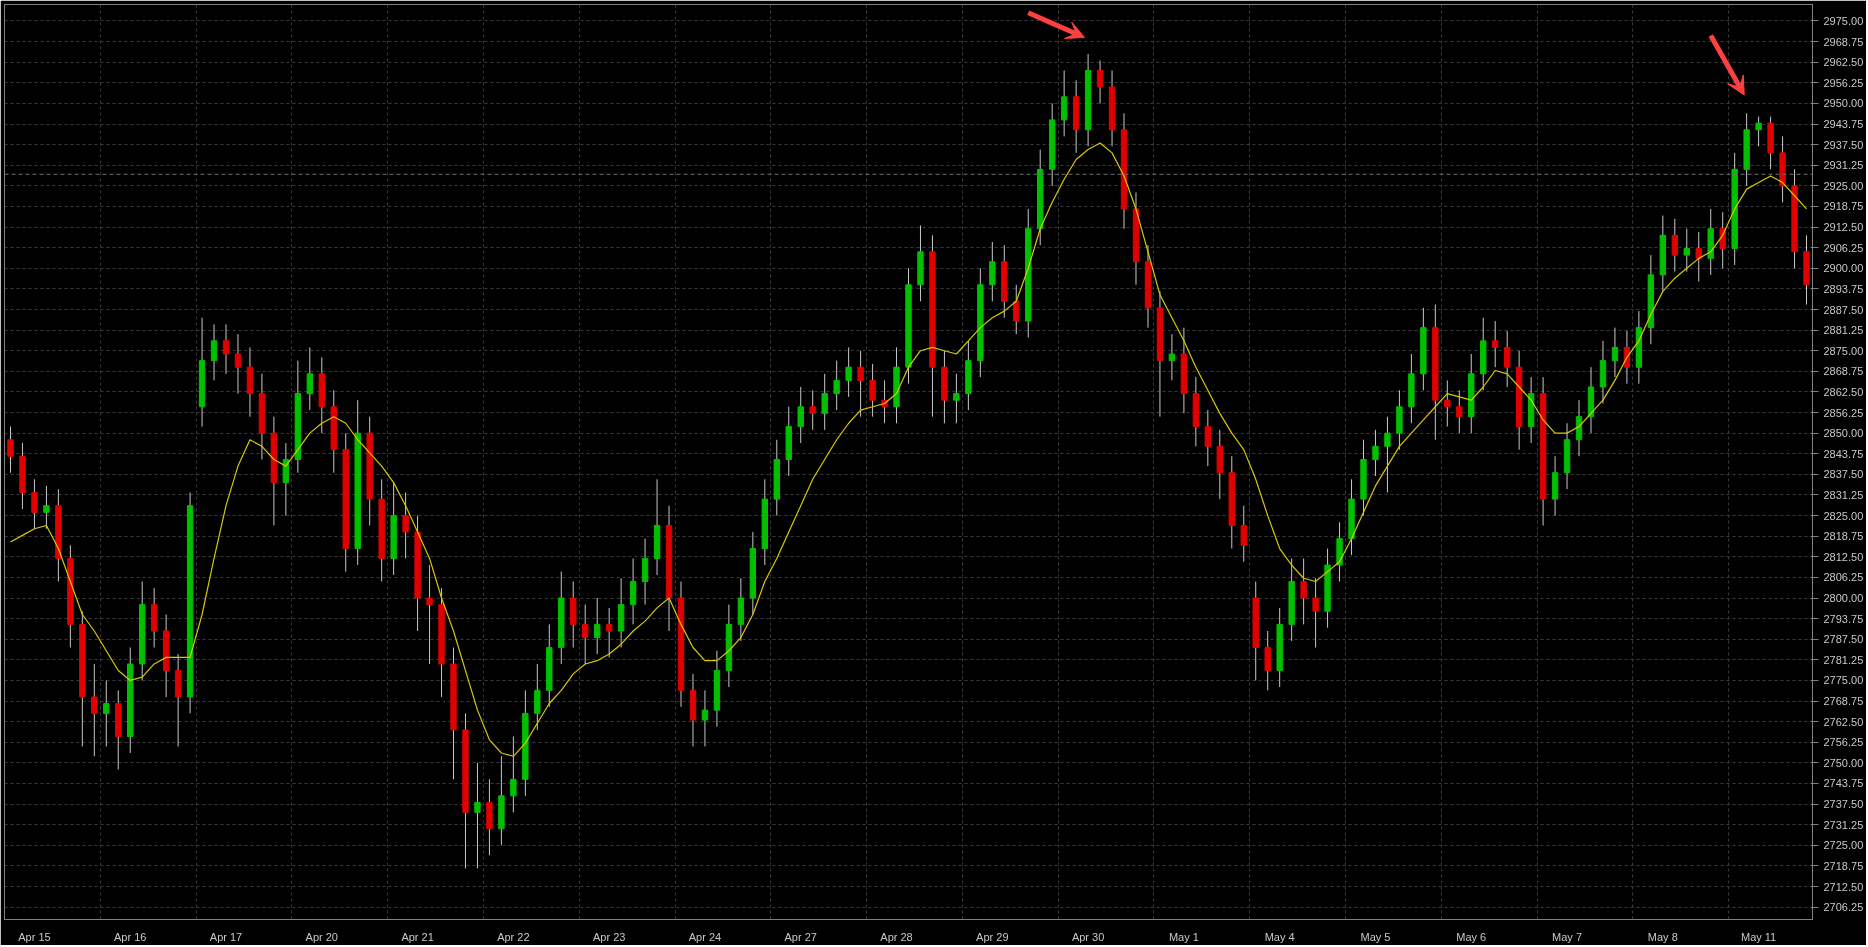 Image resolution: width=1868 pixels, height=947 pixels. What do you see at coordinates (1843, 268) in the screenshot?
I see `y-tick-label: 2900.00` at bounding box center [1843, 268].